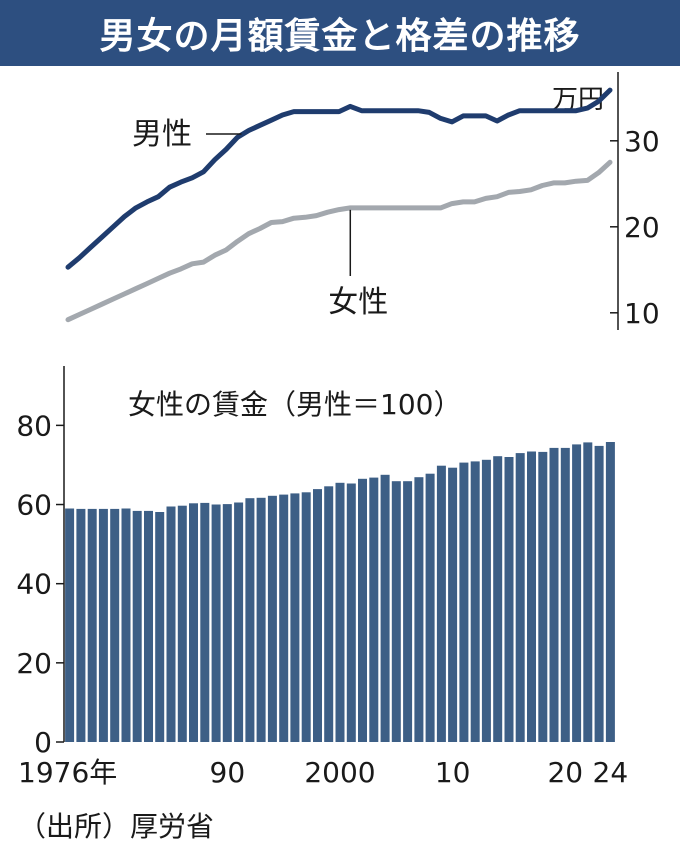 This screenshot has height=862, width=680. I want to click on x-tick-label: 10, so click(453, 772).